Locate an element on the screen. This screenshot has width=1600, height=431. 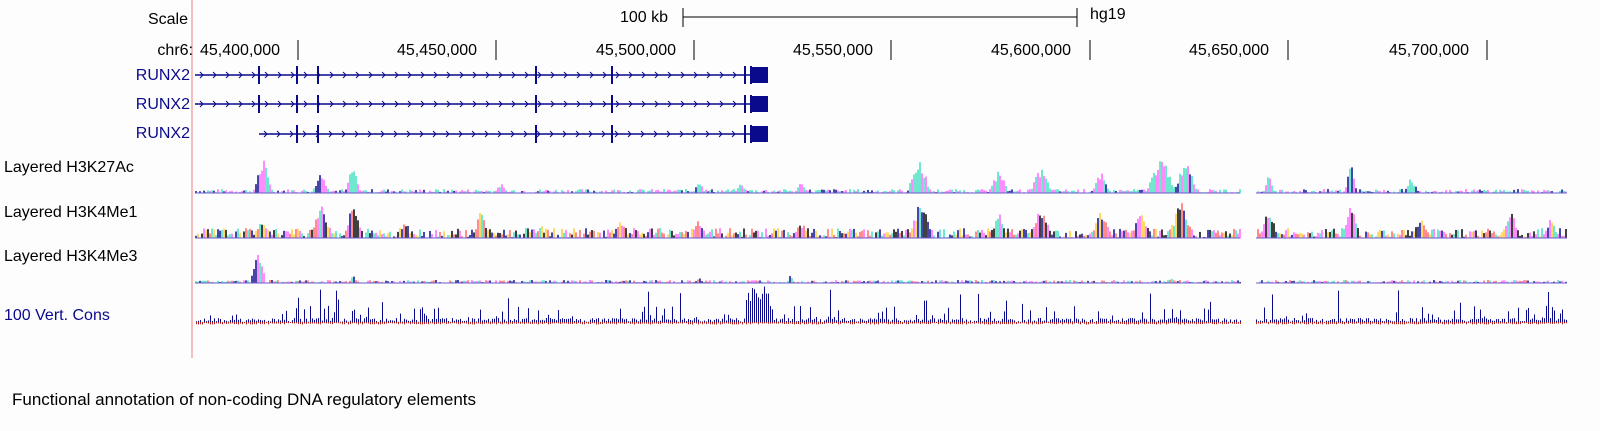
track-label-conservation: 100 Vert. Cons is located at coordinates (57, 315).